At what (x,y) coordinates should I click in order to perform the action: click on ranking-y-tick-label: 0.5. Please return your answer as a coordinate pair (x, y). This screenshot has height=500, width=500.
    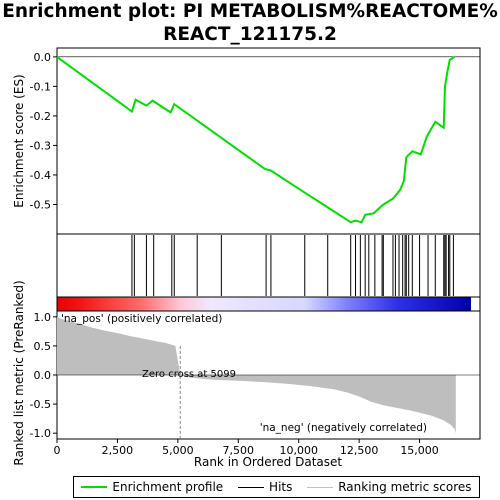
    Looking at the image, I should click on (43, 346).